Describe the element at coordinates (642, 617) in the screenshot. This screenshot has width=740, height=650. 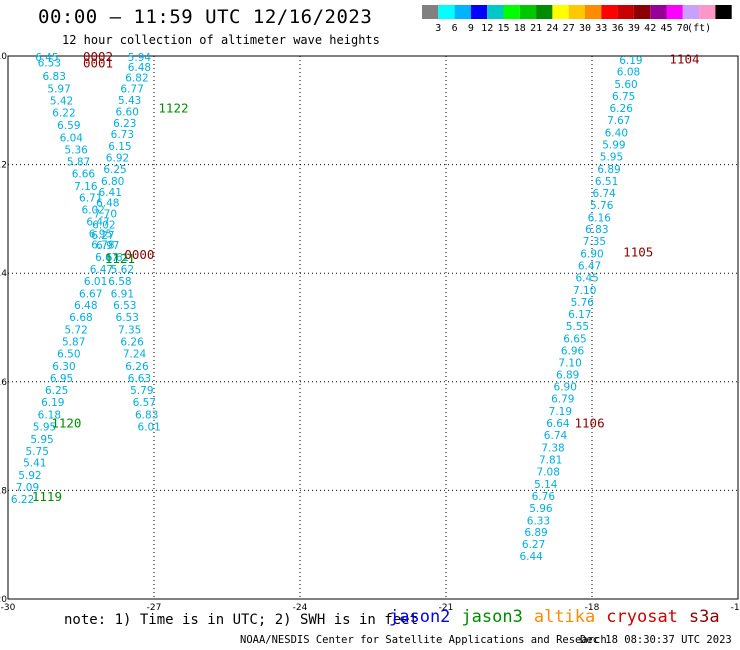
I see `mission-cryosat: cryosat` at that location.